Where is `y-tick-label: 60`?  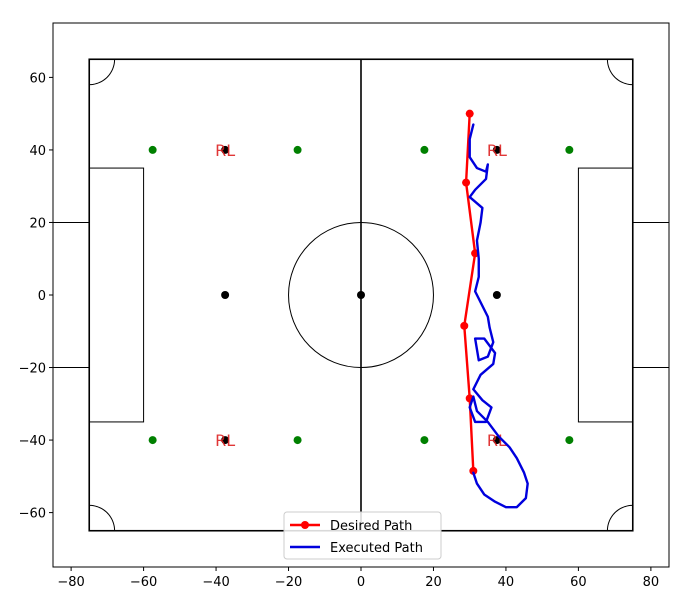 y-tick-label: 60 is located at coordinates (37, 78).